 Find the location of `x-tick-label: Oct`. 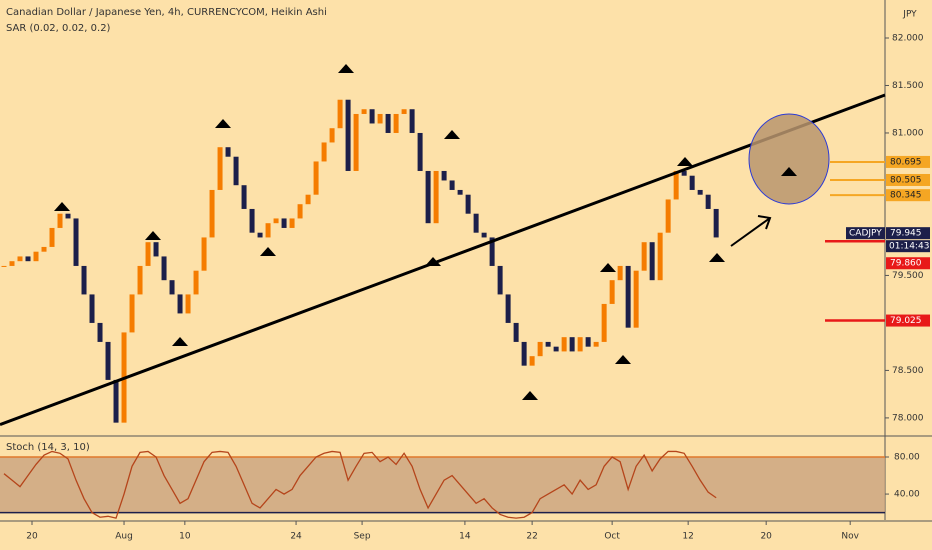

x-tick-label: Oct is located at coordinates (612, 537).